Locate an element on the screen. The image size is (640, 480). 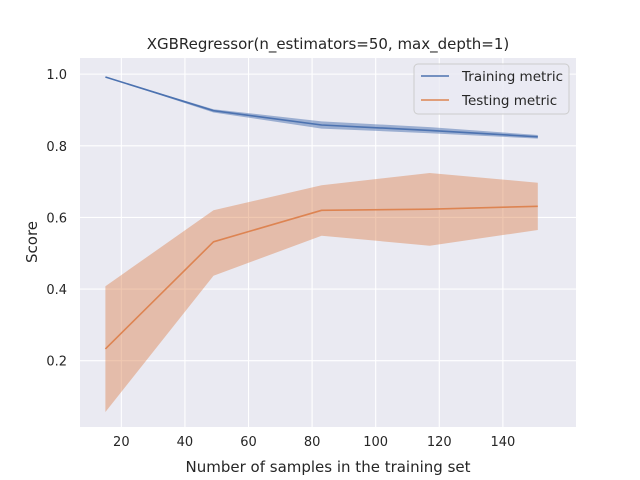
x-tick-labels: 20 40 60 80 100 120 140 is located at coordinates (314, 442).